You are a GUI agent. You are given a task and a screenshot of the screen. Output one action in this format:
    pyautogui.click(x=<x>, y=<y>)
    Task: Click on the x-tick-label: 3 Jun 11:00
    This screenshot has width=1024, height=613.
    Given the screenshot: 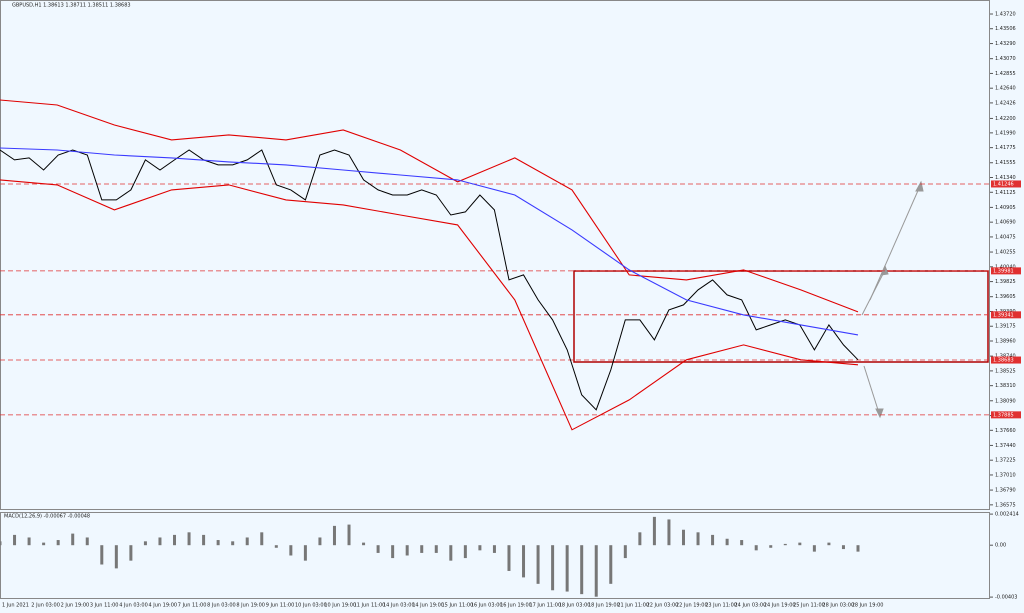 What is the action you would take?
    pyautogui.click(x=104, y=606)
    